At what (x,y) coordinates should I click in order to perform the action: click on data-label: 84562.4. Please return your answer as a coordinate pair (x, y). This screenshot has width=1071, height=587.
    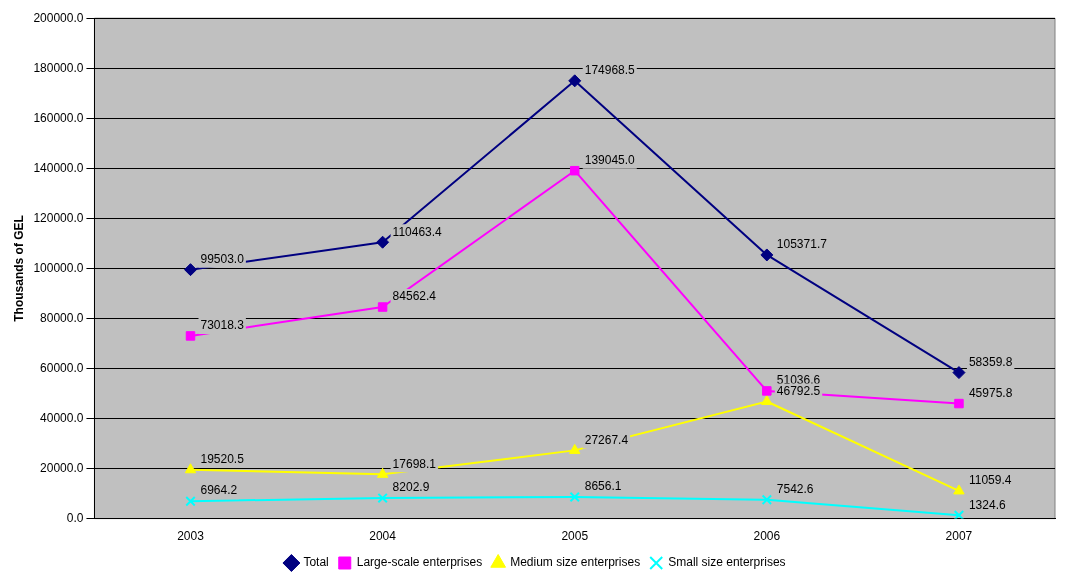
    Looking at the image, I should click on (414, 296).